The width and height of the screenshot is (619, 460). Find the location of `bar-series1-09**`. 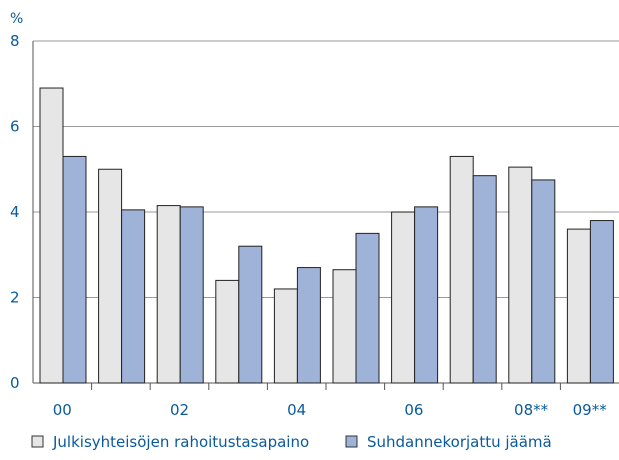

bar-series1-09** is located at coordinates (601, 302).